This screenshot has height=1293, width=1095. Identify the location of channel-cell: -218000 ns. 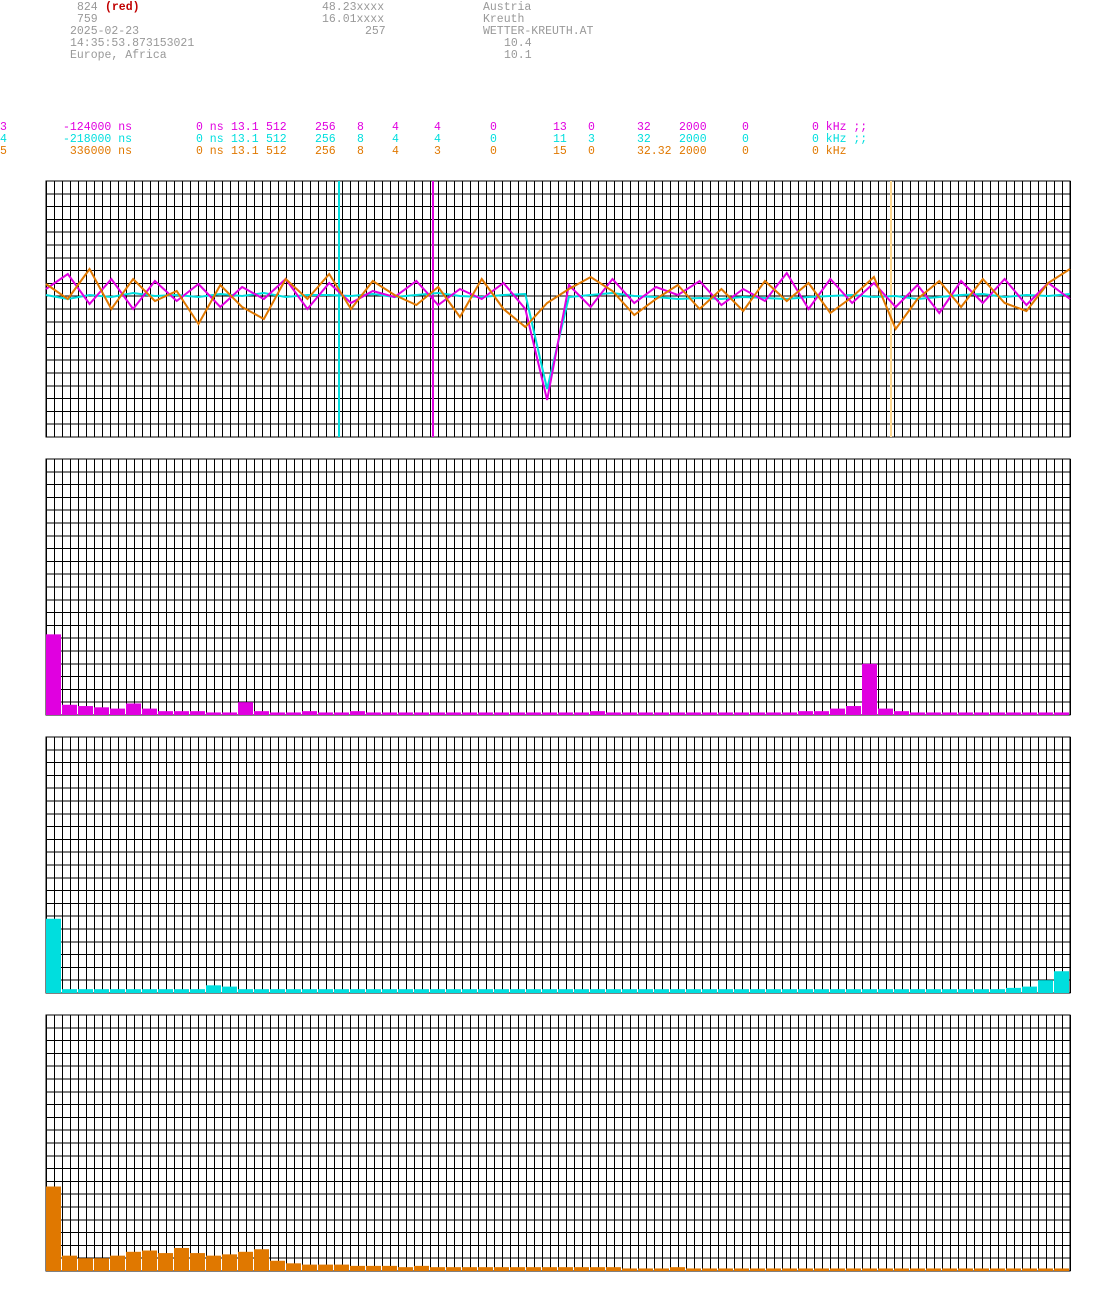
(97, 139).